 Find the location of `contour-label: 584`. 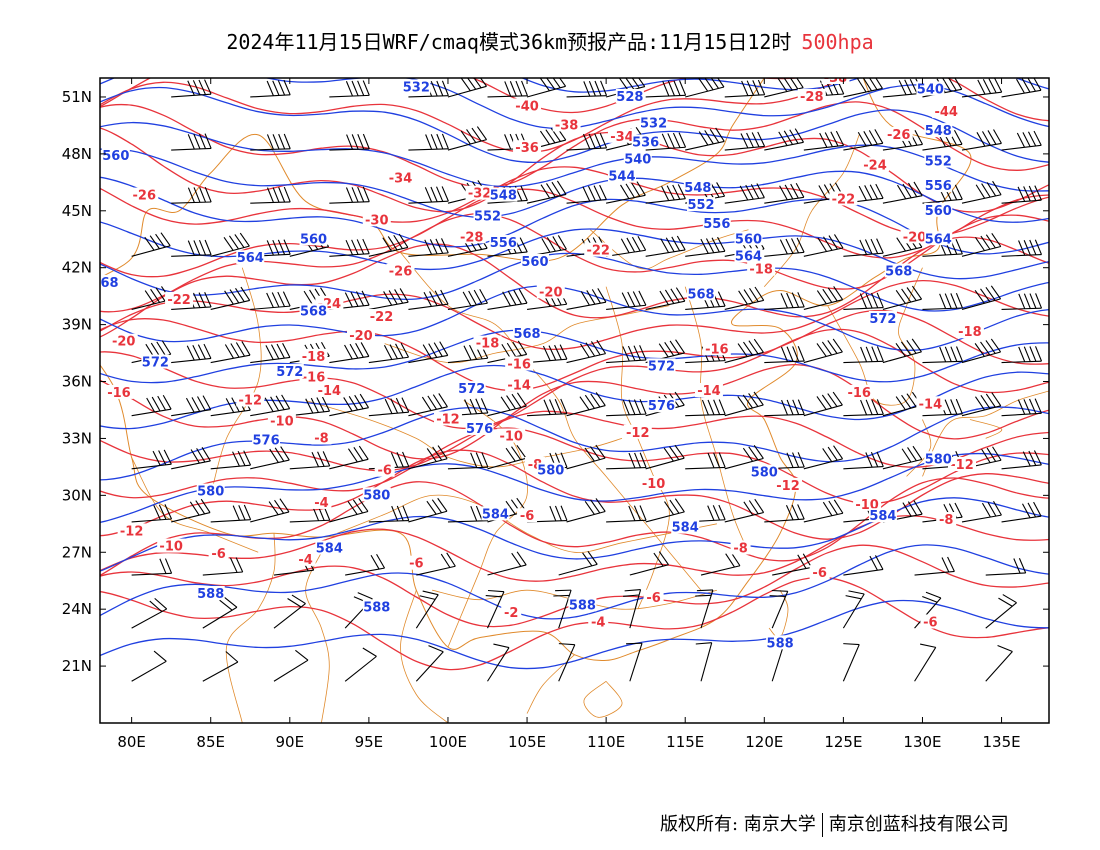

contour-label: 584 is located at coordinates (685, 528).